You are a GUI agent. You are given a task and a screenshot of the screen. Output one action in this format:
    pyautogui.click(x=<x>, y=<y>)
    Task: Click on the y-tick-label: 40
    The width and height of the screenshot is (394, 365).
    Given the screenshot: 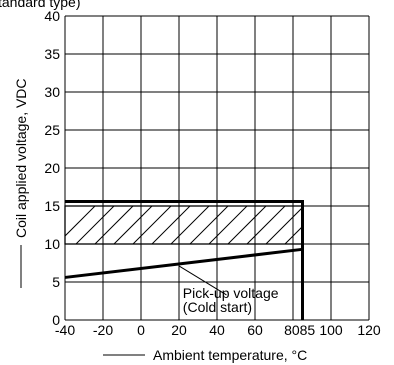 What is the action you would take?
    pyautogui.click(x=52, y=16)
    